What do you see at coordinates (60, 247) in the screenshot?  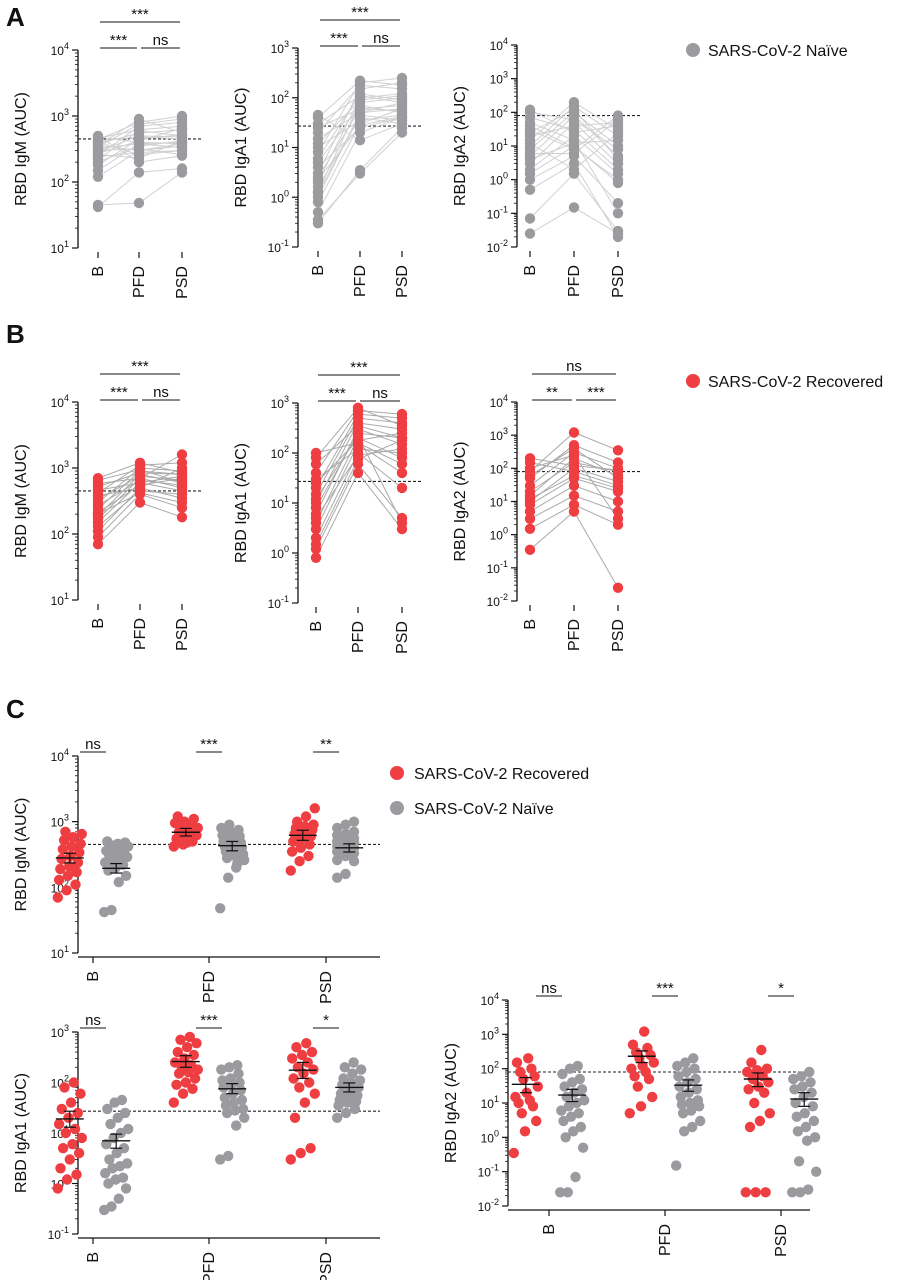 I see `y-tick-label: 10¹` at bounding box center [60, 247].